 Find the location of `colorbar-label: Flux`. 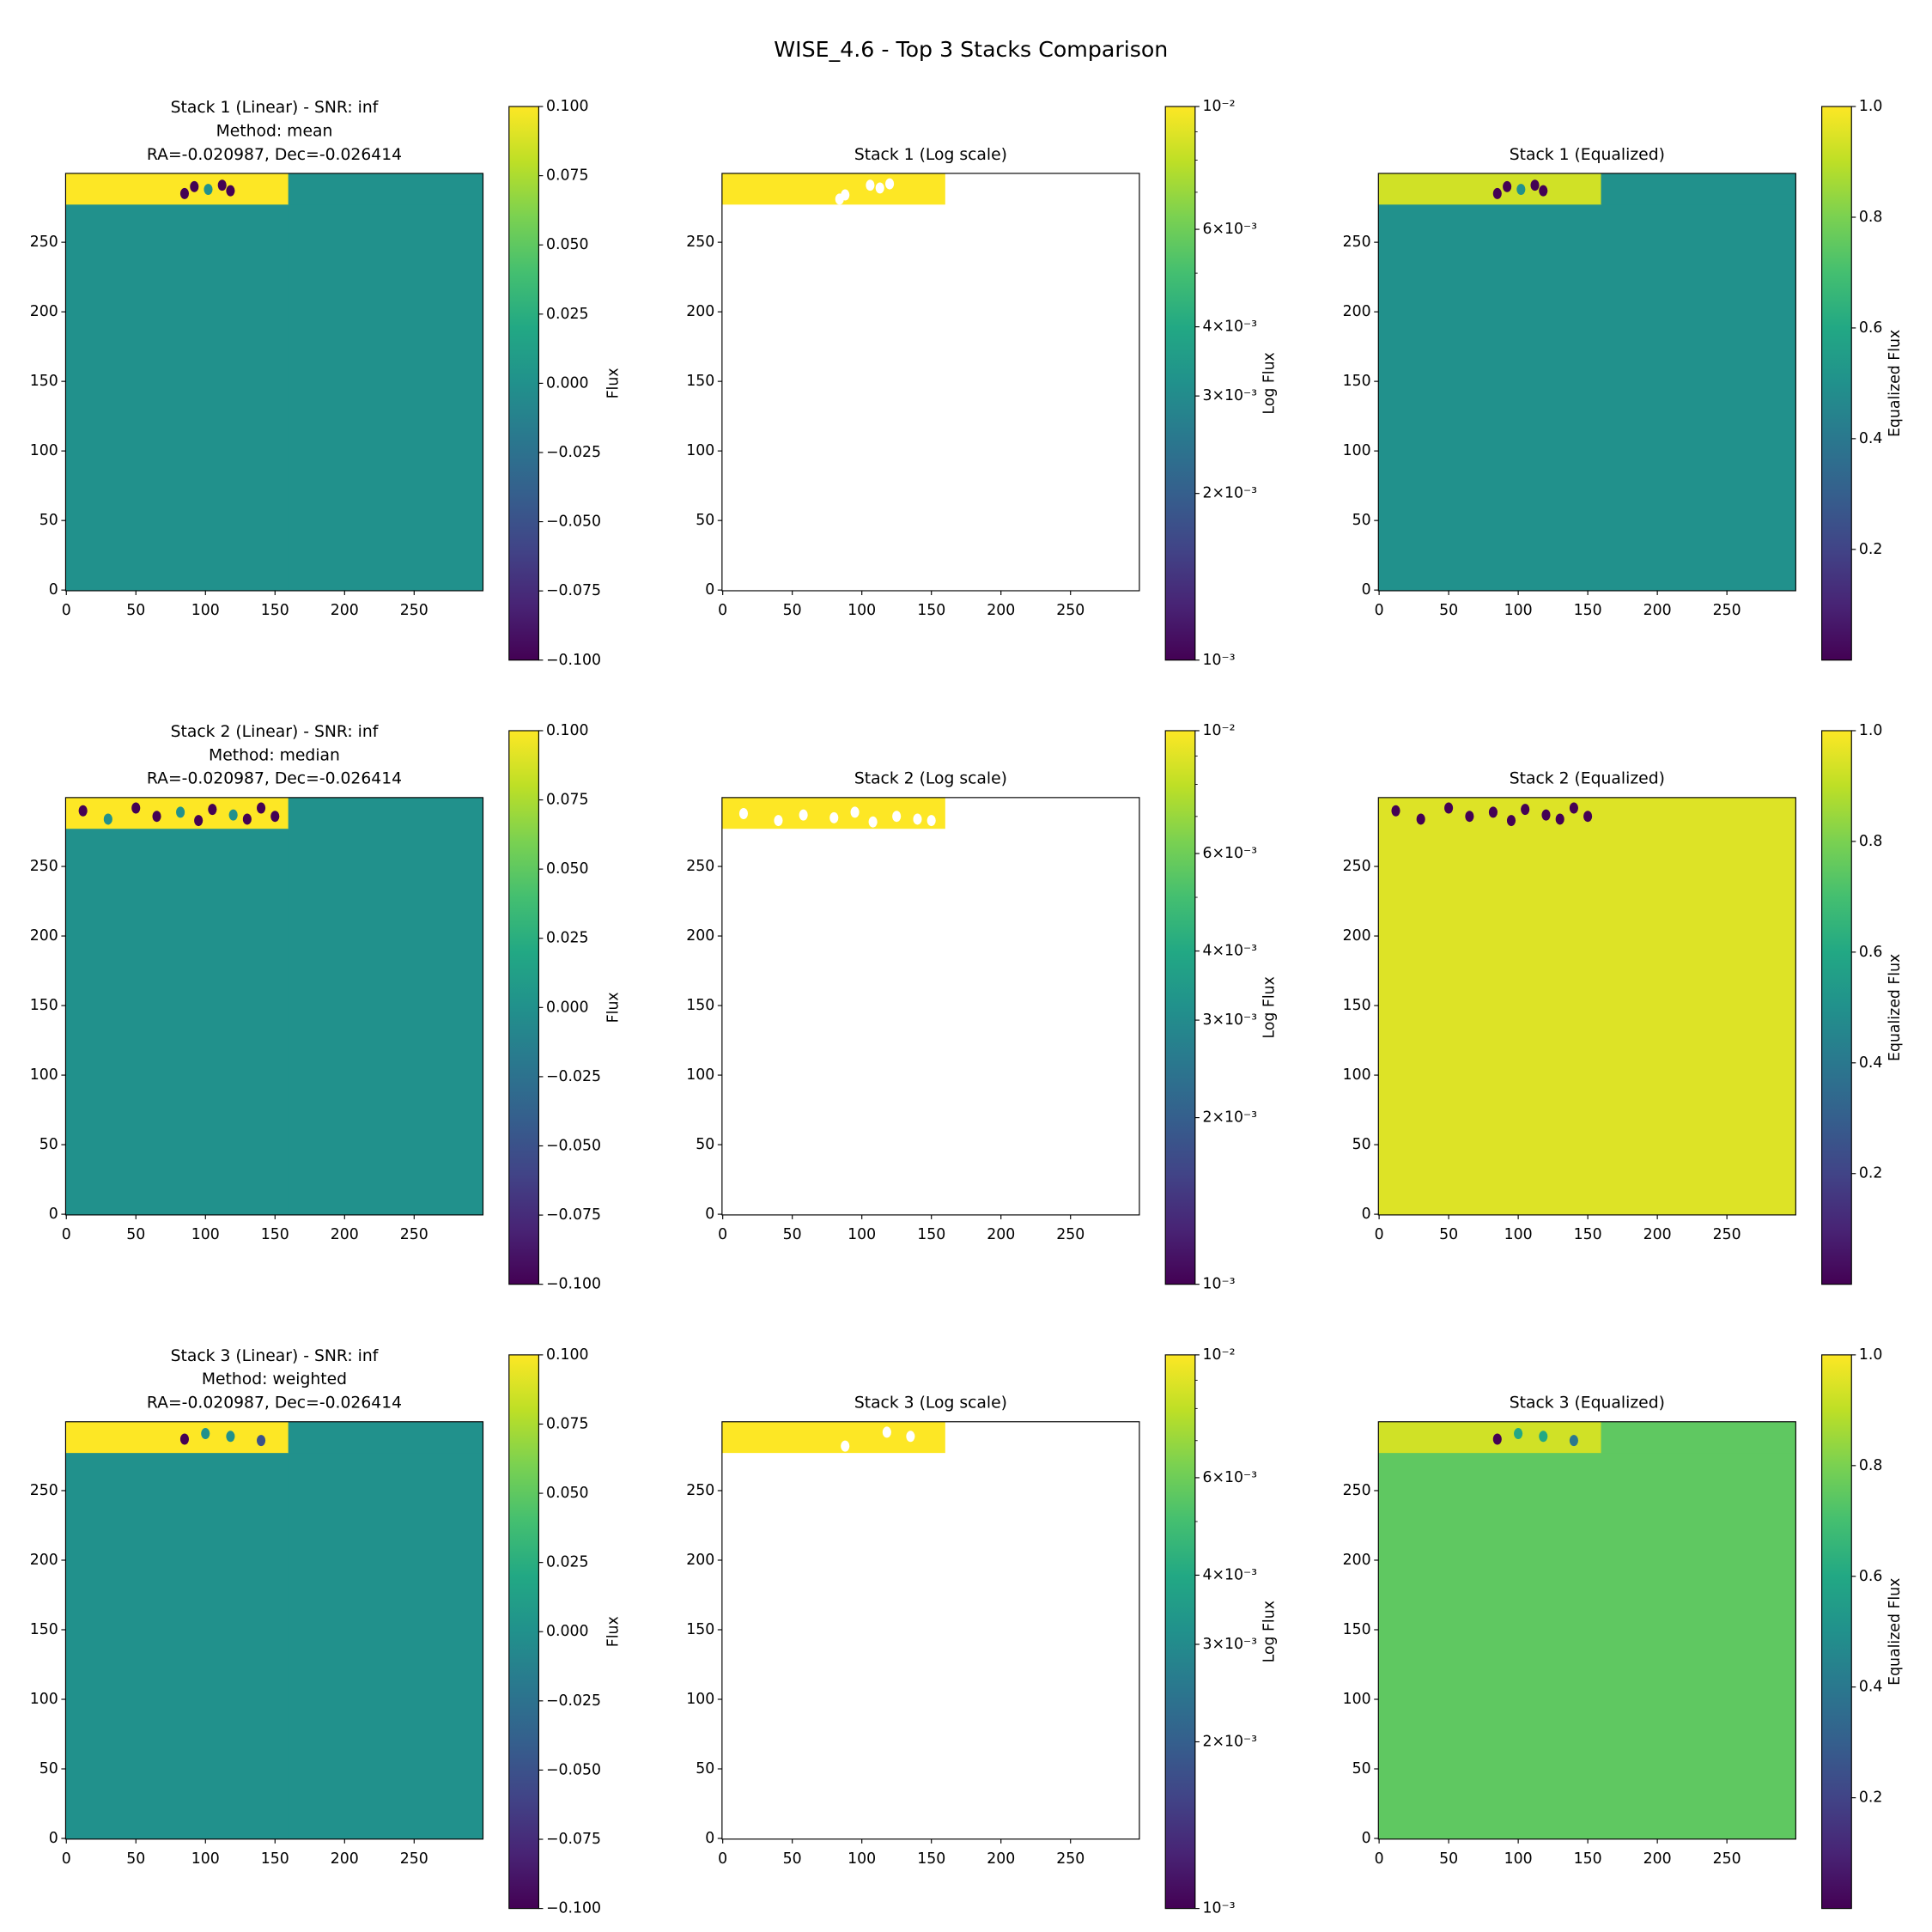

colorbar-label: Flux is located at coordinates (614, 1631).